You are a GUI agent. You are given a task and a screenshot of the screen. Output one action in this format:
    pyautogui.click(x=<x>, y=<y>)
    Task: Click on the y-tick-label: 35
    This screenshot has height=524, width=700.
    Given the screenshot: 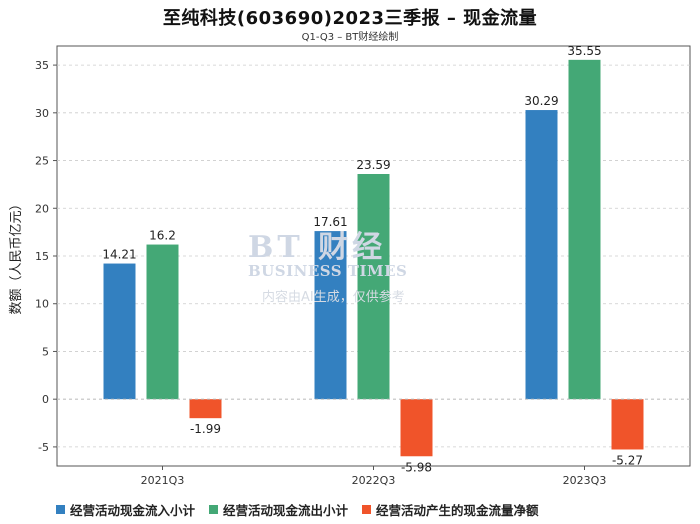 What is the action you would take?
    pyautogui.click(x=42, y=65)
    